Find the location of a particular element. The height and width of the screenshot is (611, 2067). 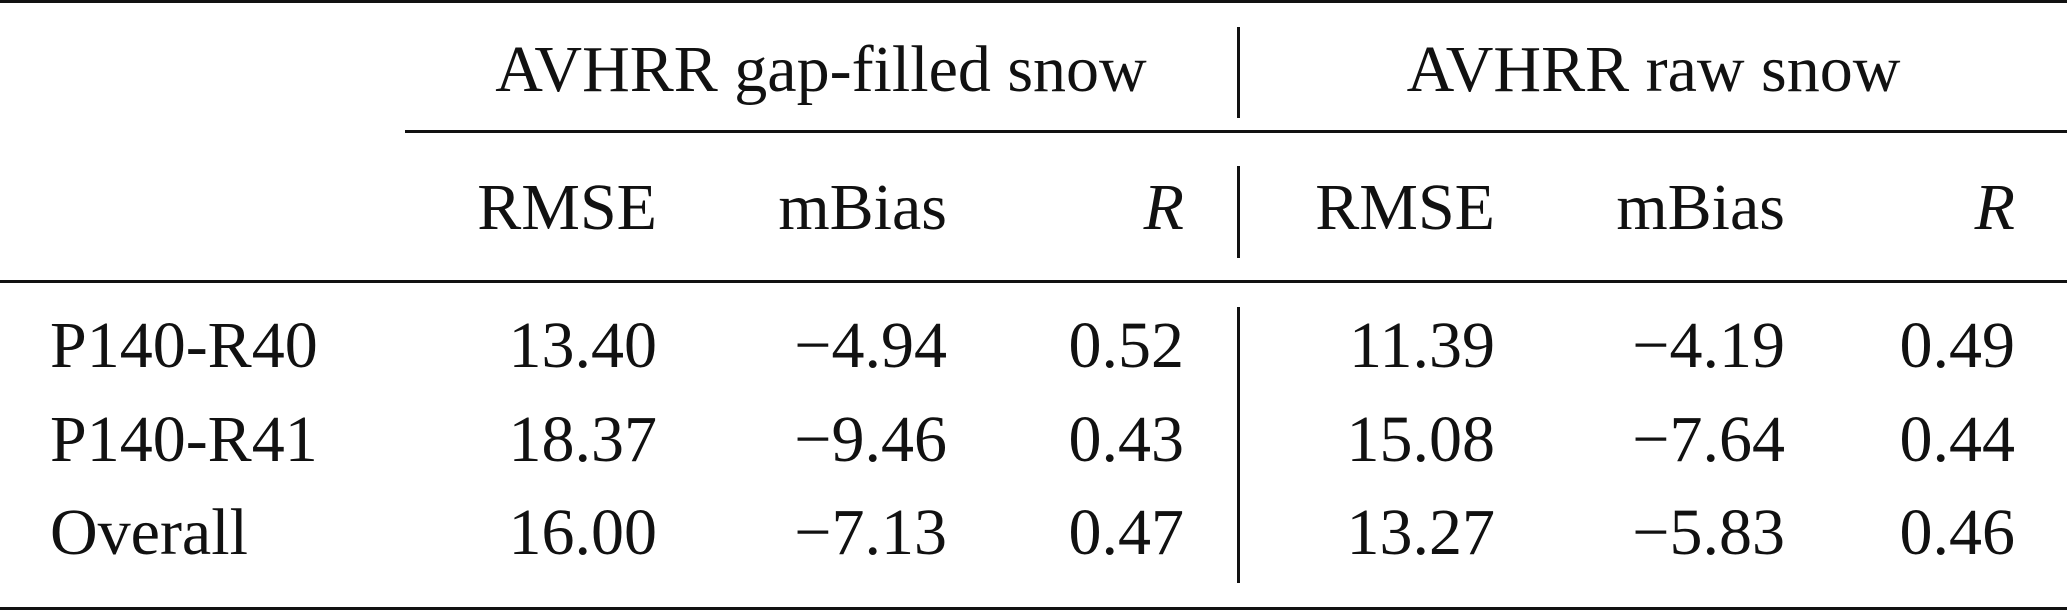

table-cell: −4.19 is located at coordinates (1708, 345).